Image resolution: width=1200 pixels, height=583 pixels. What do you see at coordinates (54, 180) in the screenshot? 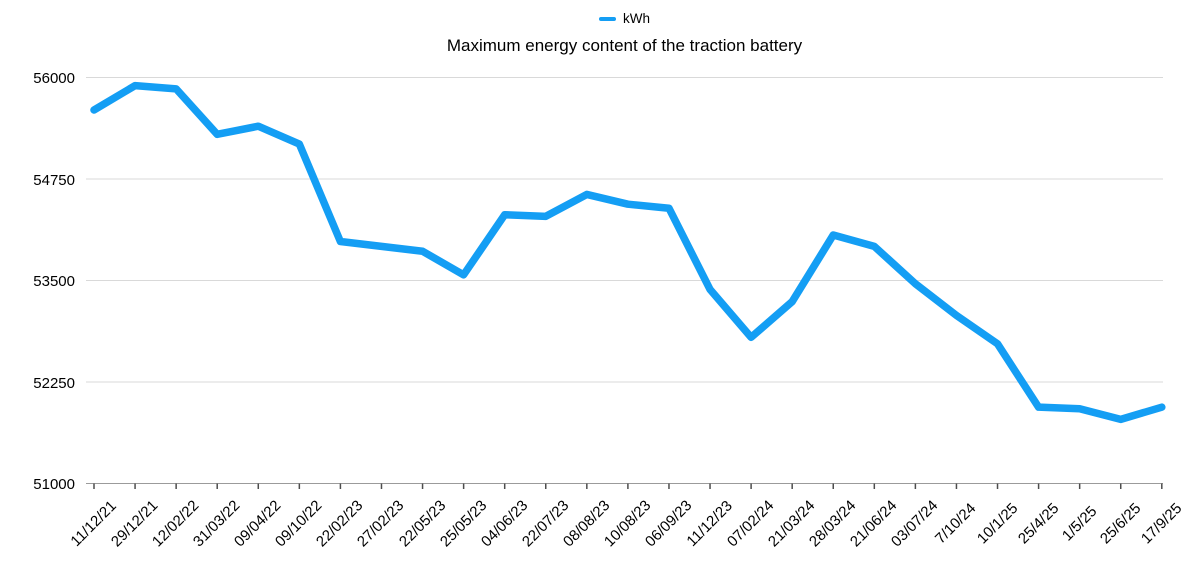
I see `y-axis-label: 54750` at bounding box center [54, 180].